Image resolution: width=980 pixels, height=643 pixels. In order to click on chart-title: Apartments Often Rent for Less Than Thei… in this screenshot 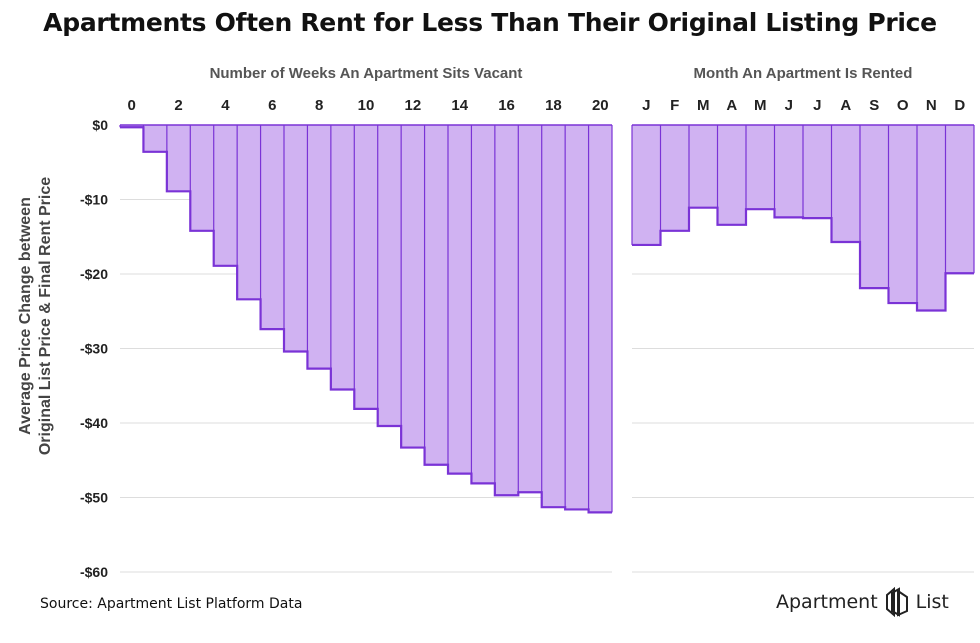, I will do `click(490, 22)`.